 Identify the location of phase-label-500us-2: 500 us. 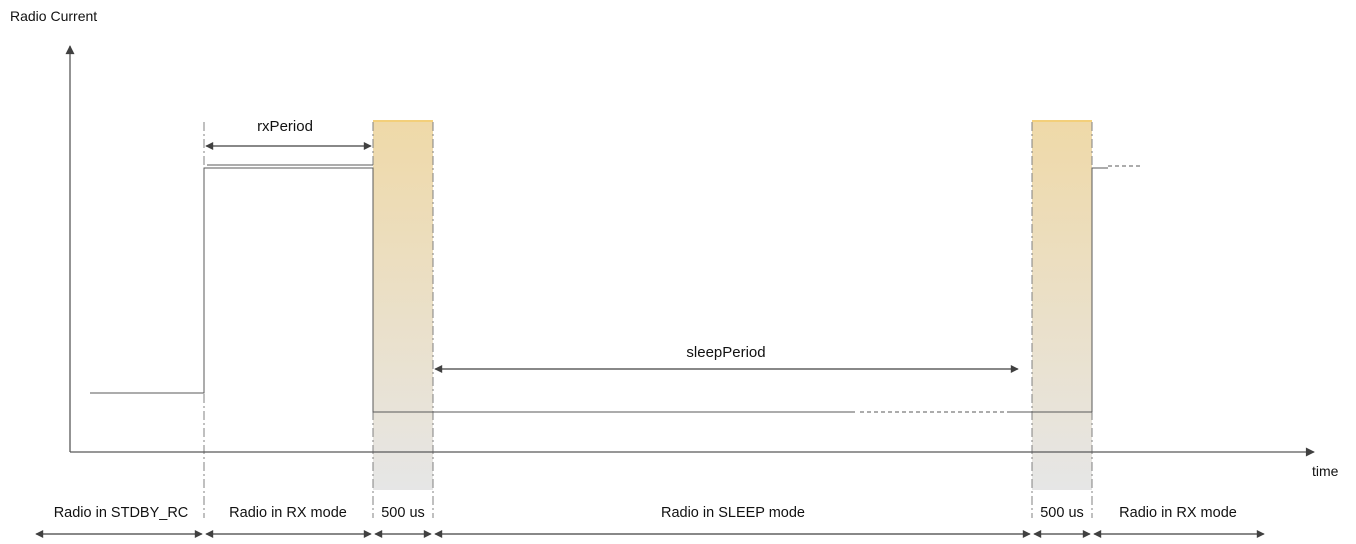
(1062, 513).